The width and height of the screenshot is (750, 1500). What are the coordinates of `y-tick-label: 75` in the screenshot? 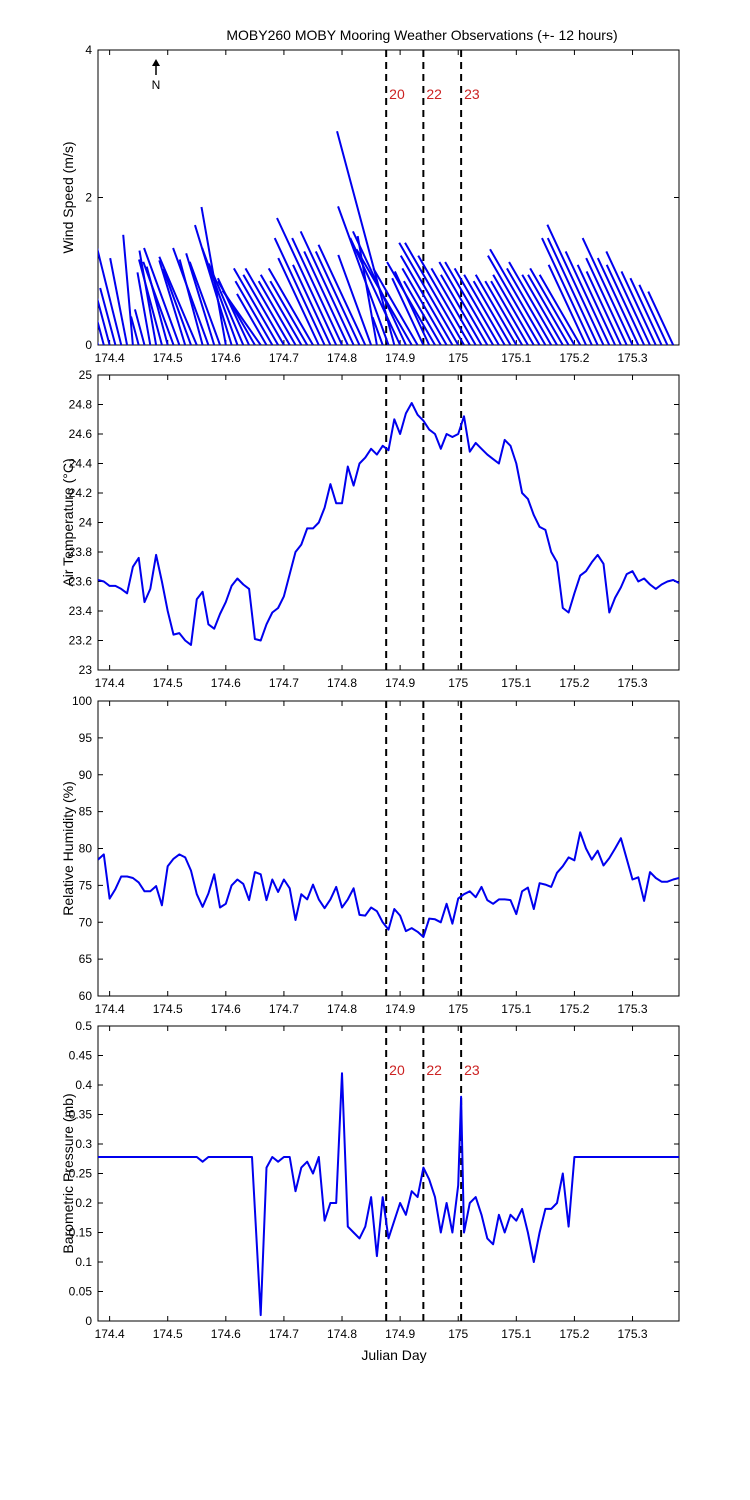 It's located at (86, 885).